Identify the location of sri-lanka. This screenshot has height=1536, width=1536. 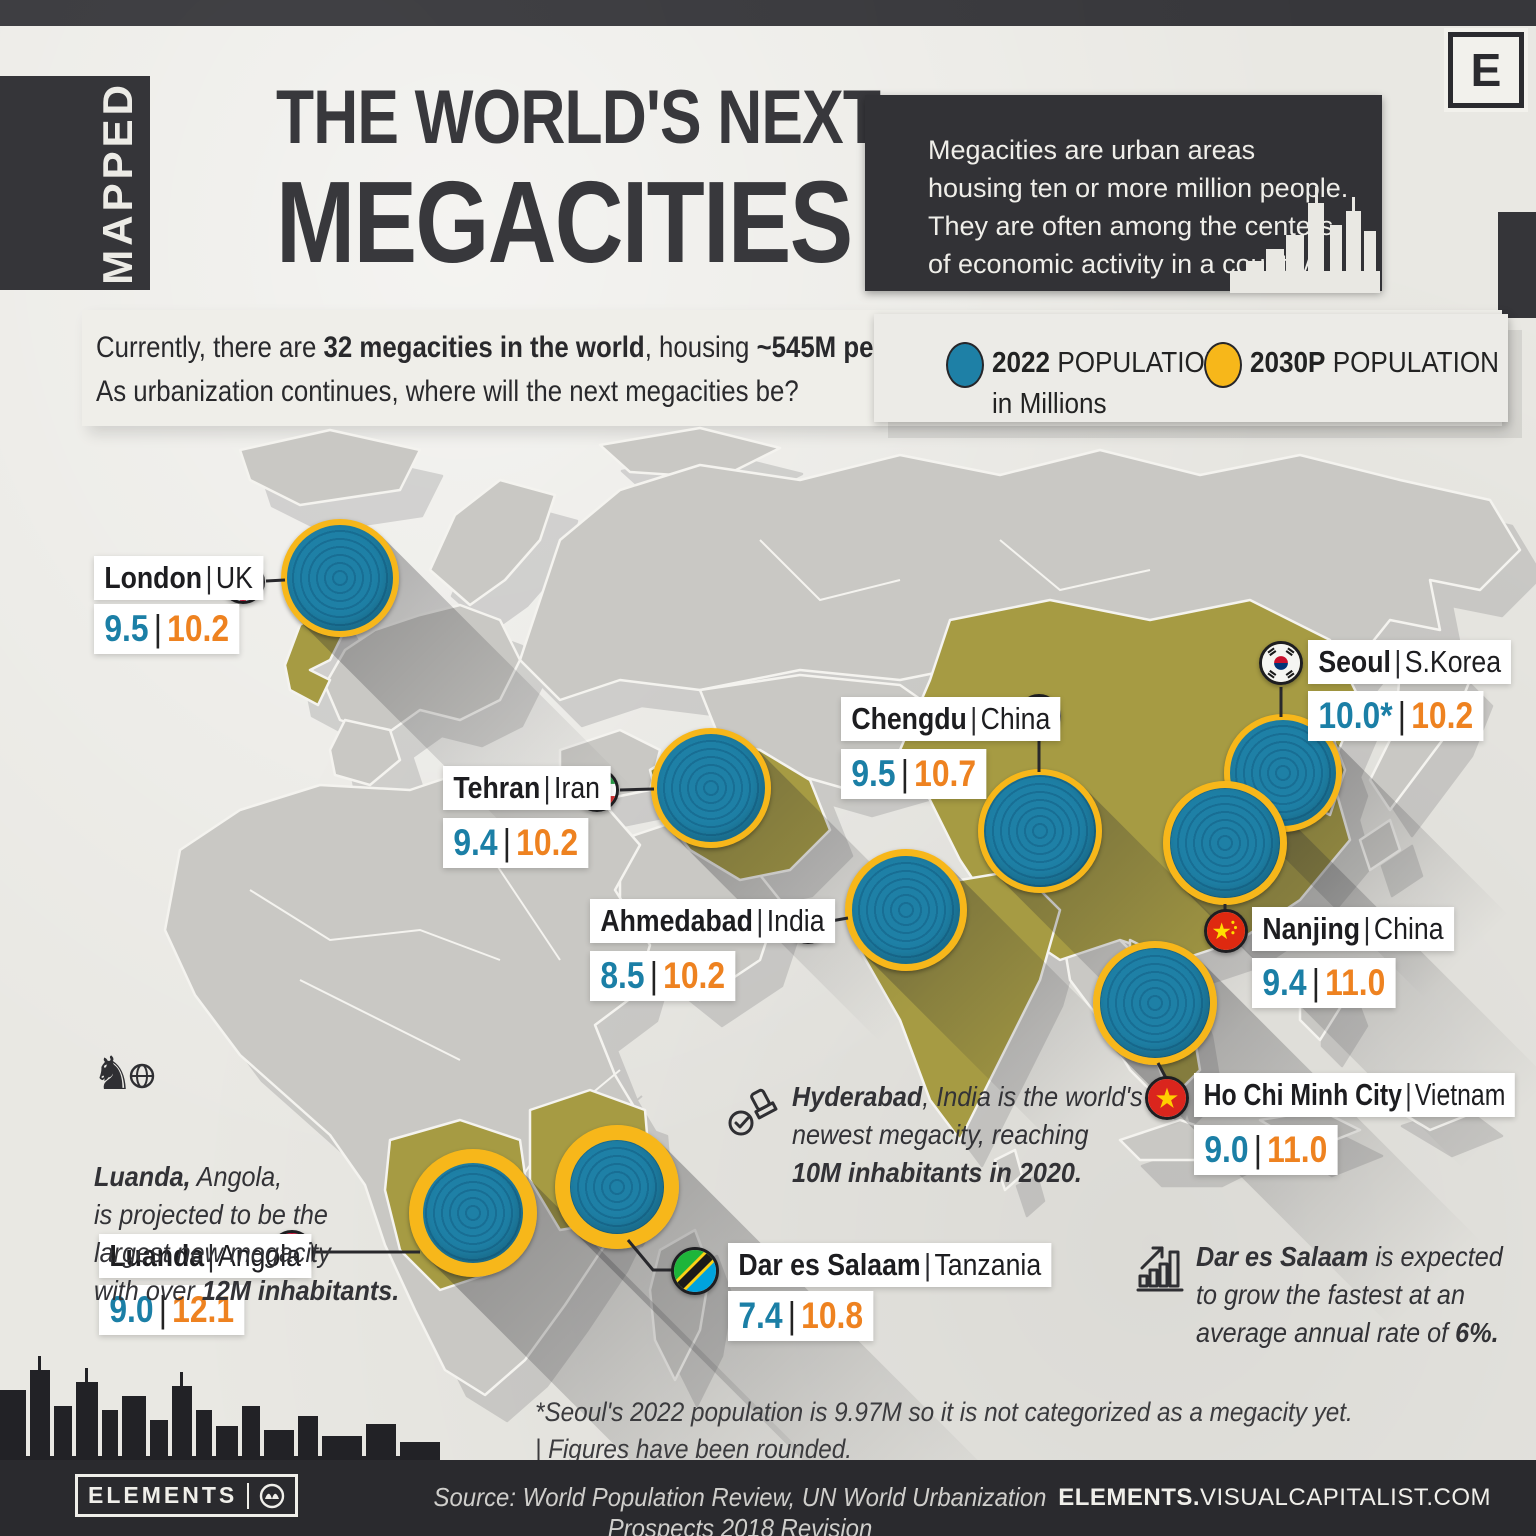
(1008, 1170).